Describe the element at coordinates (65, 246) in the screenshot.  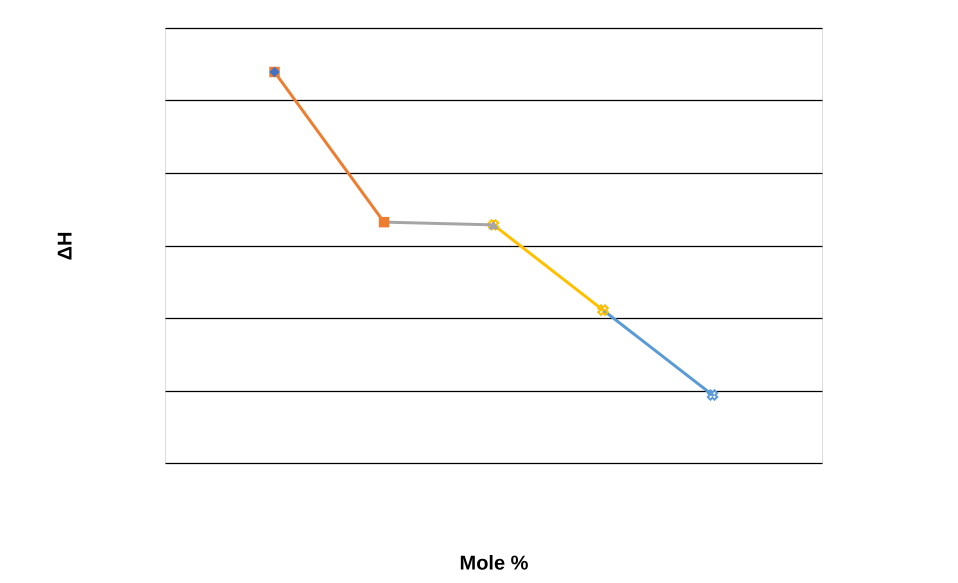
I see `y-axis-title: ΔH` at that location.